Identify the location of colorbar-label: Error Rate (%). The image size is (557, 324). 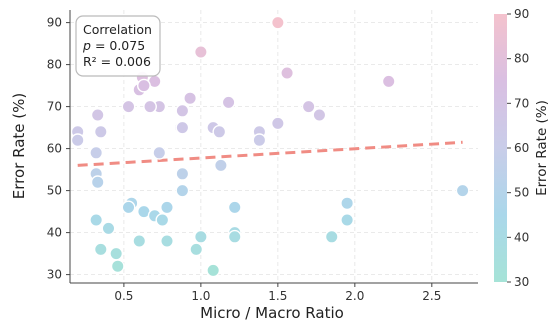
(542, 148).